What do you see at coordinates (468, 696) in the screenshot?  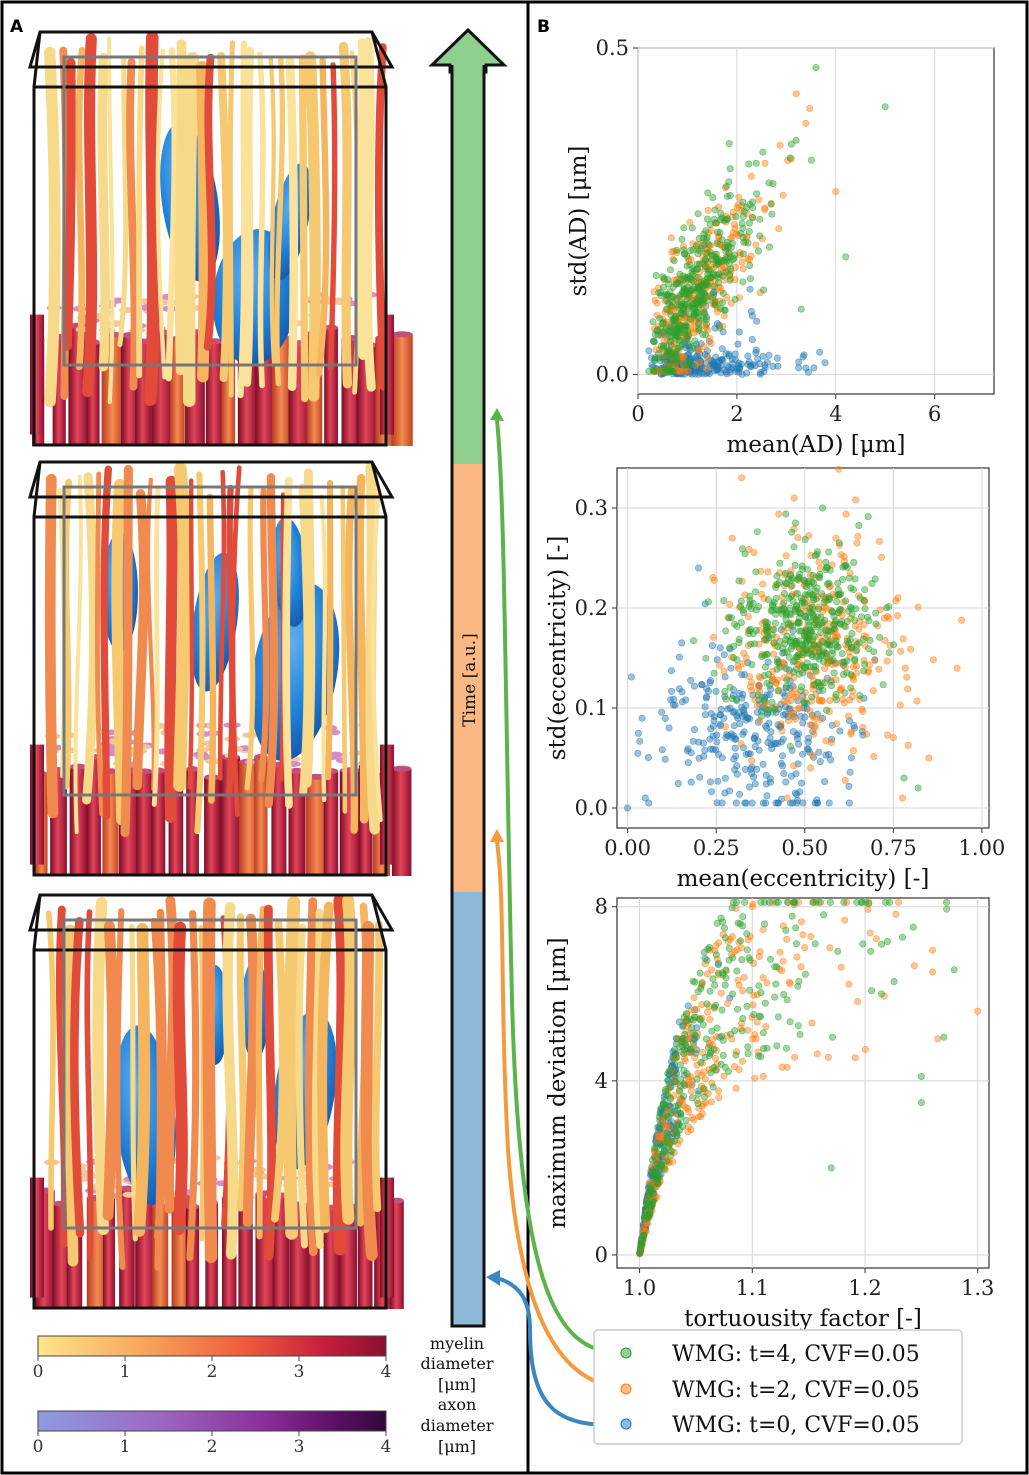 I see `time-bar-outline` at bounding box center [468, 696].